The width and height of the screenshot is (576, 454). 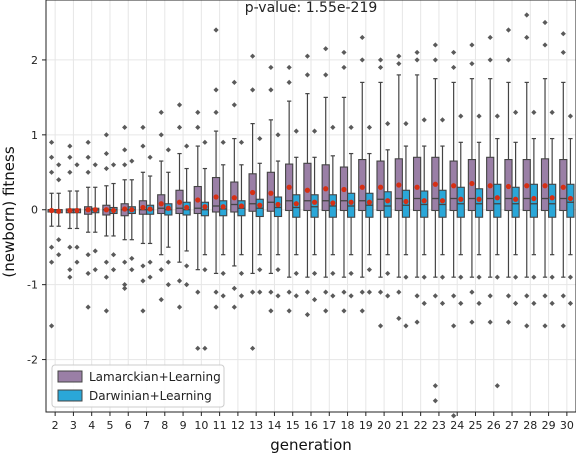 I want to click on x-tick-label: 24, so click(x=457, y=425).